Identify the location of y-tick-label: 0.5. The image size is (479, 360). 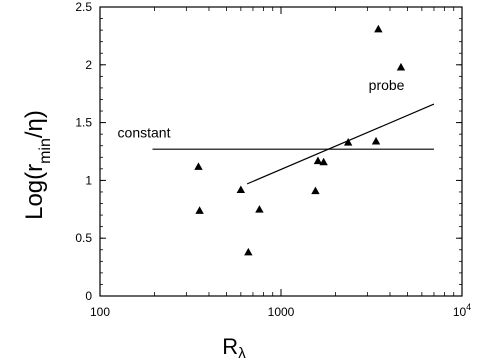
(83, 238).